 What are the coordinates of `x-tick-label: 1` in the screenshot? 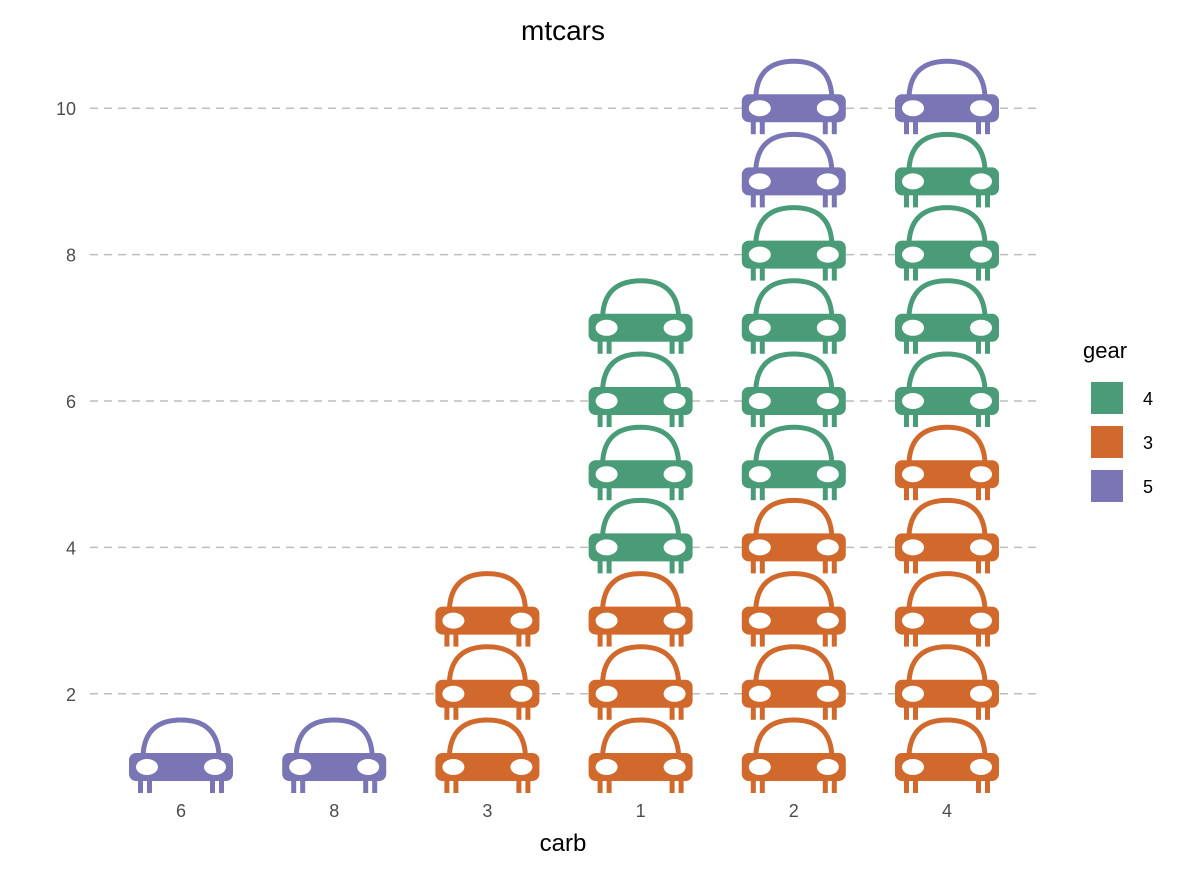 It's located at (641, 811).